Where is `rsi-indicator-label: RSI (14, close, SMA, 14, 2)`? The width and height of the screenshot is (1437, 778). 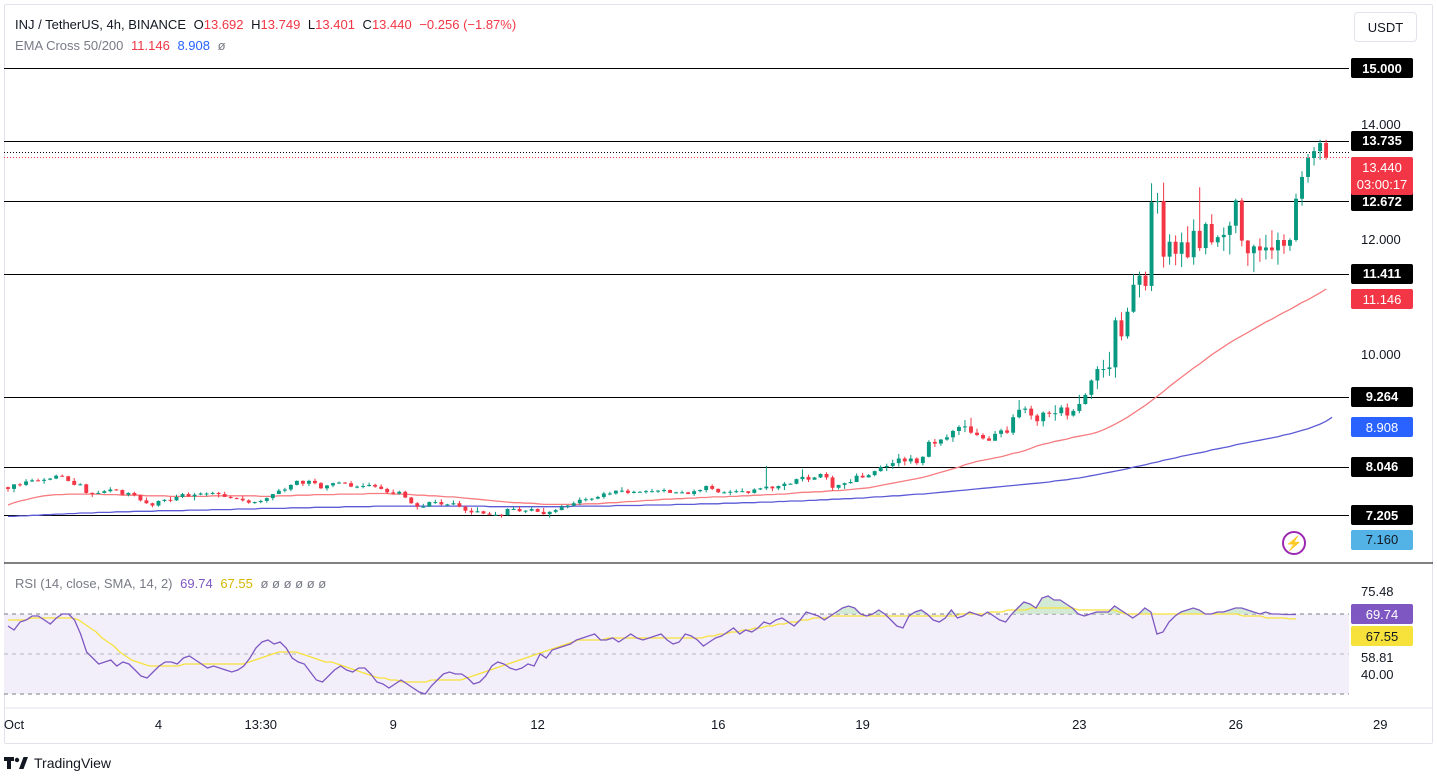
rsi-indicator-label: RSI (14, close, SMA, 14, 2) is located at coordinates (94, 583).